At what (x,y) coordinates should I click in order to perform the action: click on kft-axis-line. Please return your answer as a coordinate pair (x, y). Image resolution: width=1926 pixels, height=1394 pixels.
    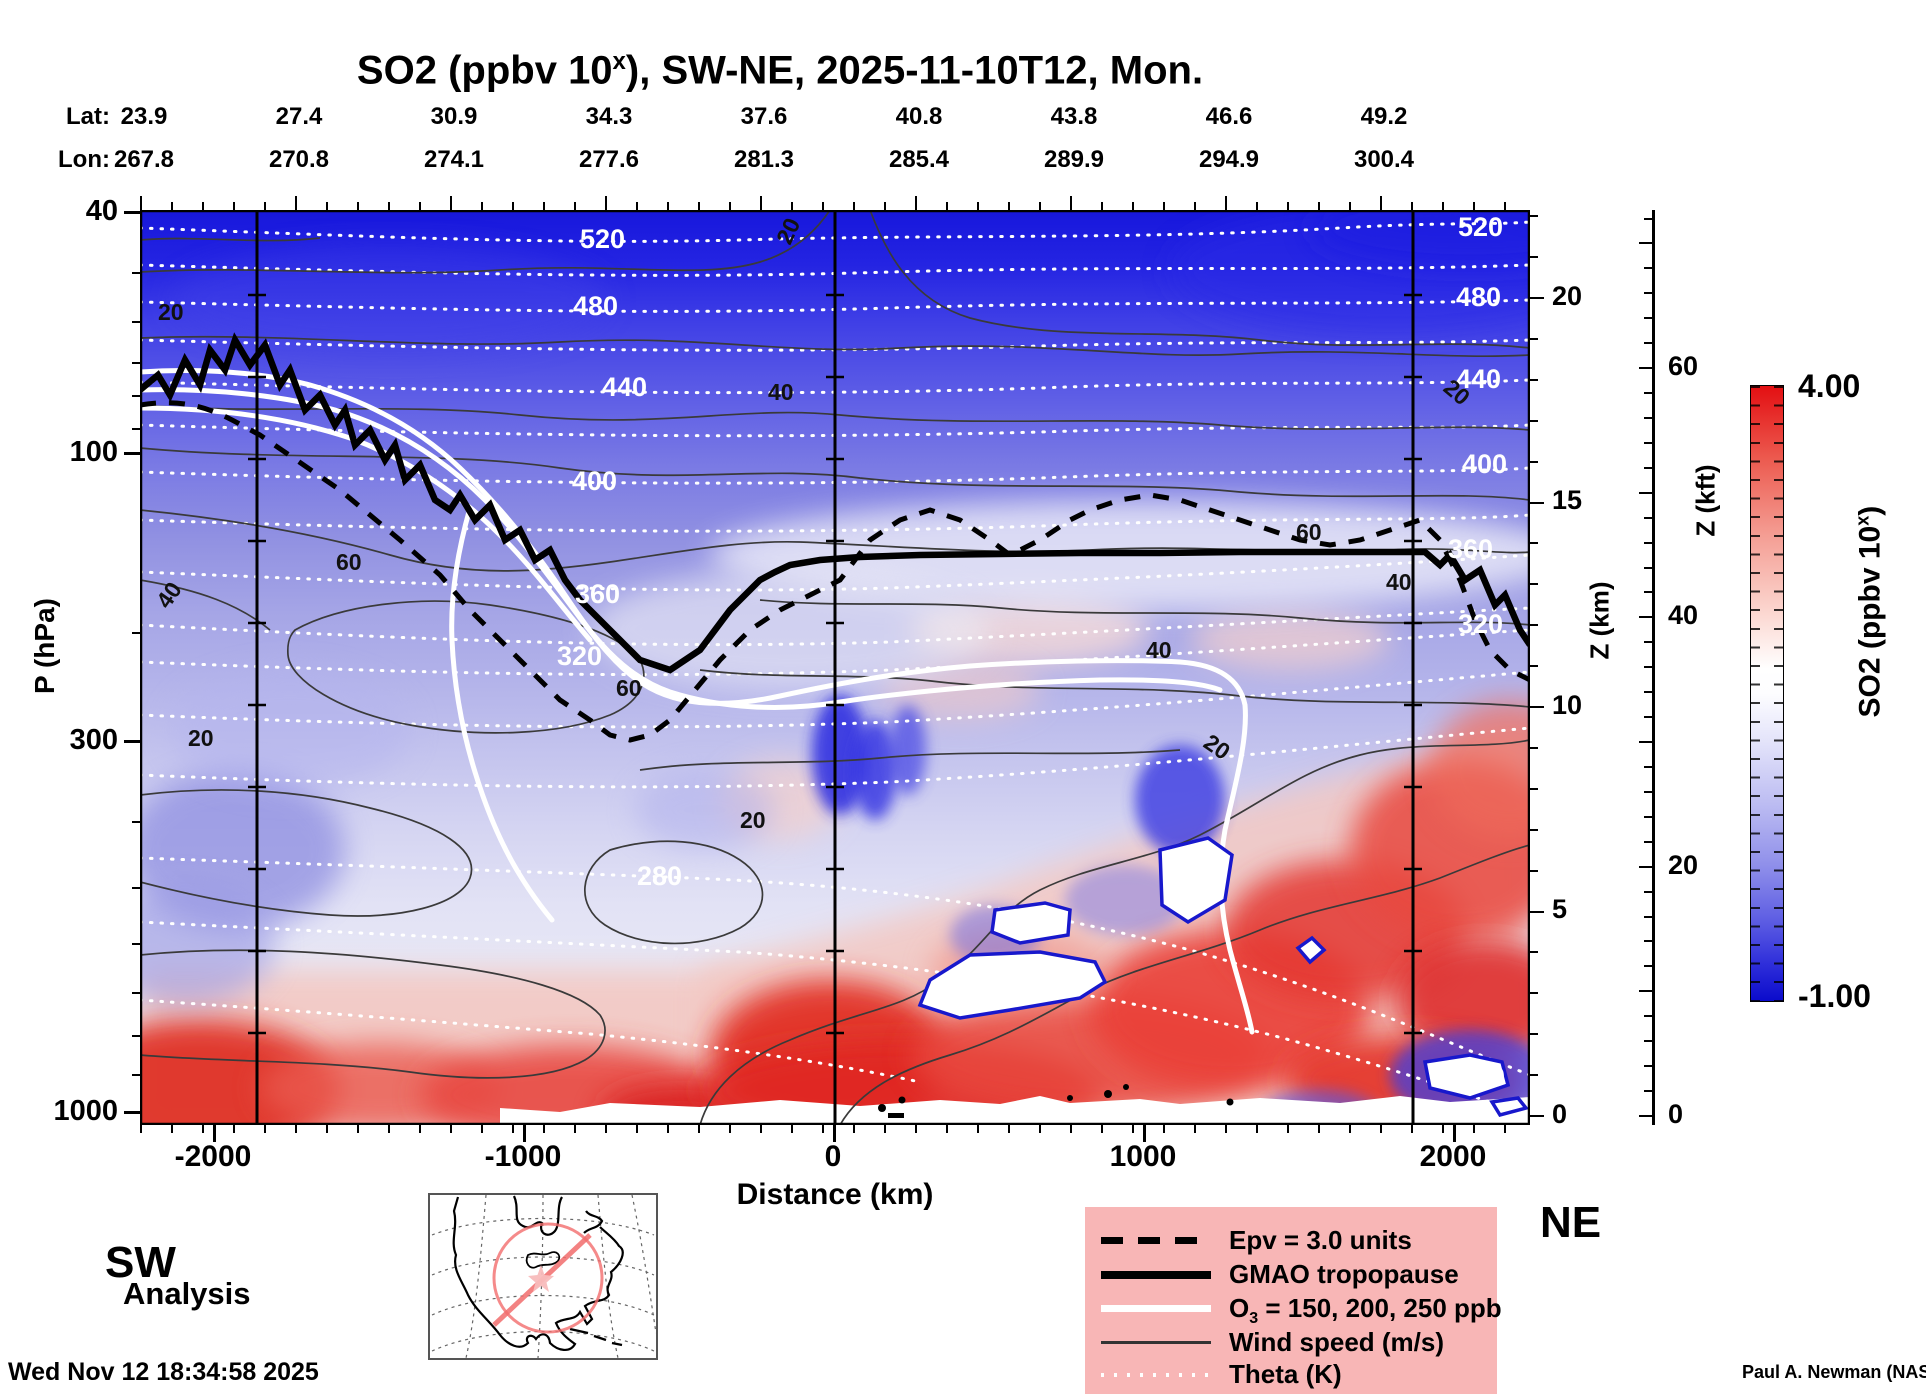
    Looking at the image, I should click on (1653, 667).